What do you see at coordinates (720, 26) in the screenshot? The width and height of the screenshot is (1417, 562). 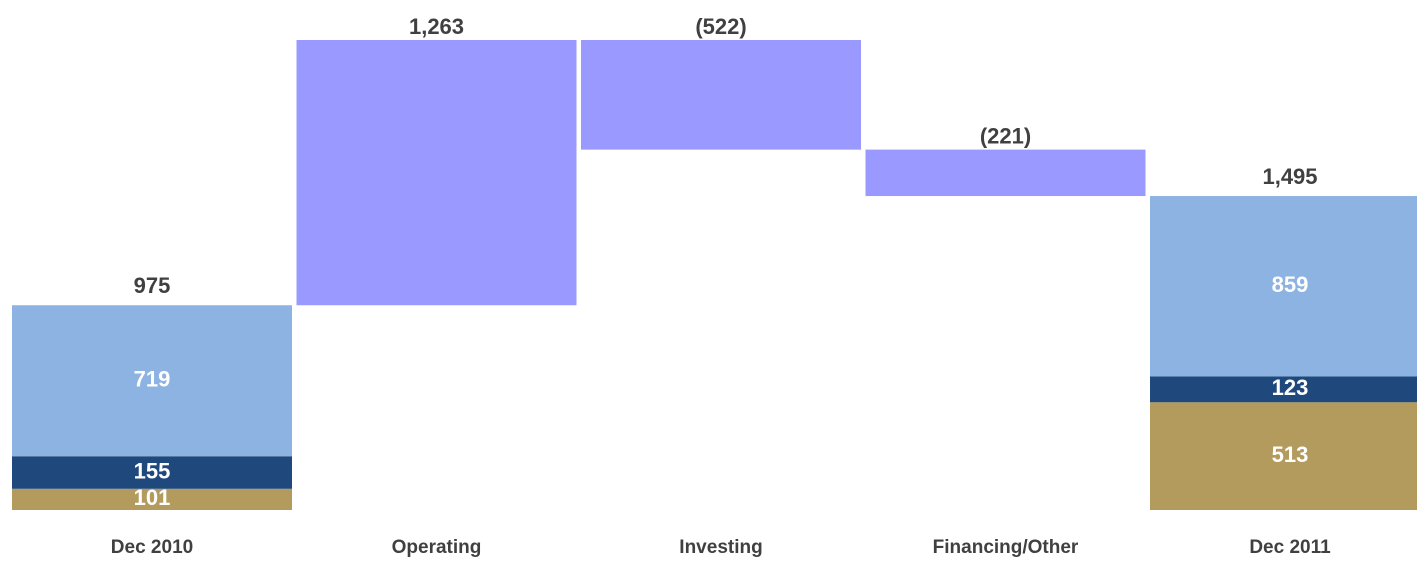 I see `change-label: (522)` at bounding box center [720, 26].